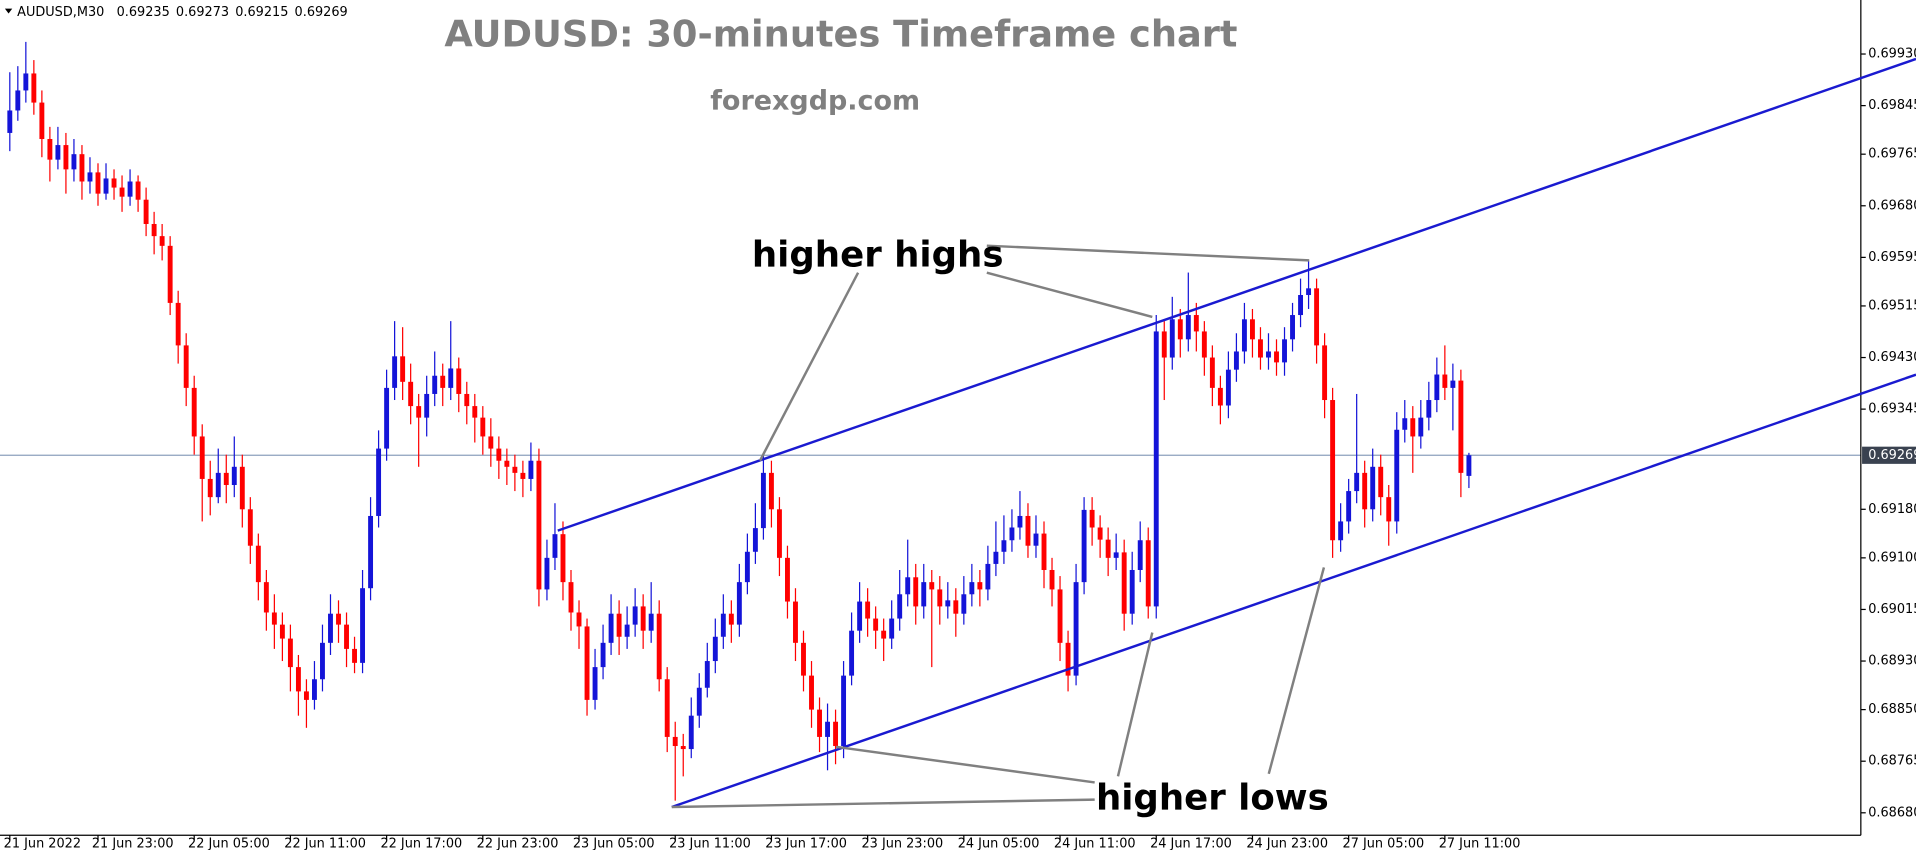 Image resolution: width=1916 pixels, height=850 pixels. I want to click on x-tick-label: 23 Jun 23:00, so click(903, 843).